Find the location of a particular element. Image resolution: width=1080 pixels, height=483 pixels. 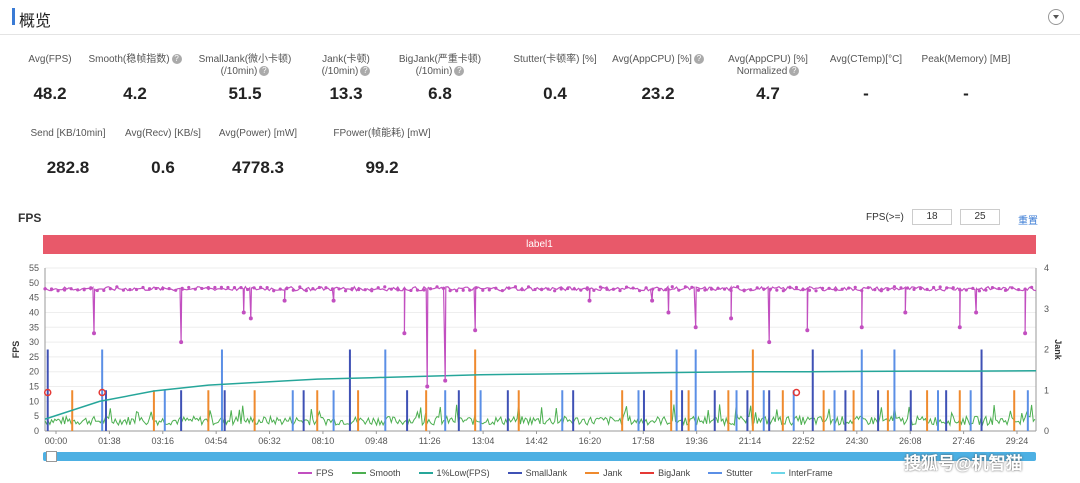

fps-threshold-input-1: 18 is located at coordinates (932, 217).